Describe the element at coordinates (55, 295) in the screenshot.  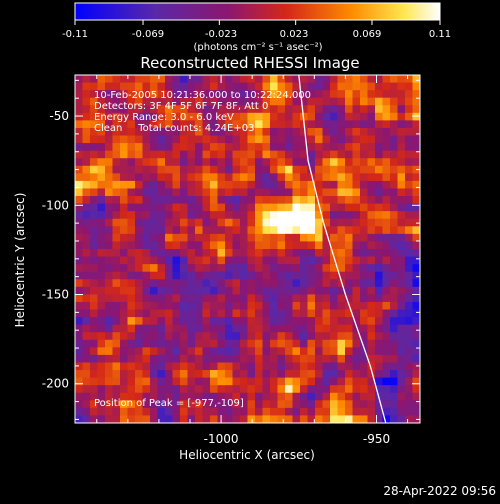
I see `y-tick-label: -150` at that location.